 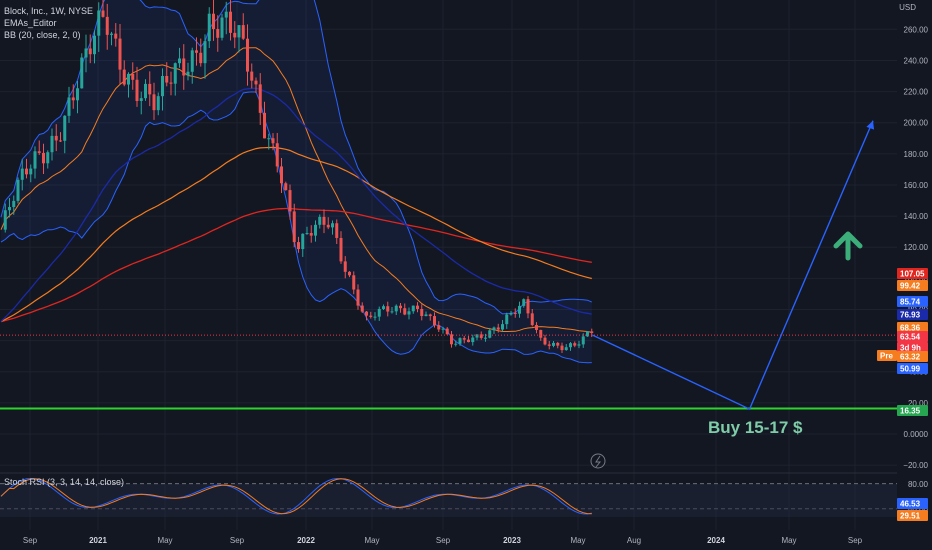 What do you see at coordinates (910, 328) in the screenshot?
I see `svg-text: 68.36` at bounding box center [910, 328].